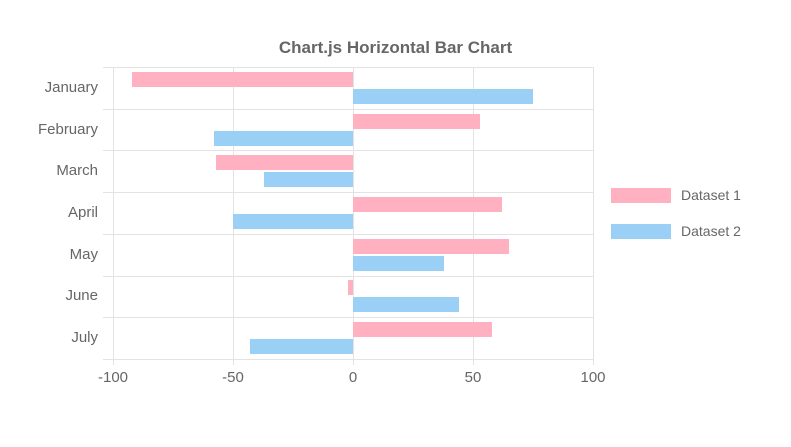 The image size is (791, 447). Describe the element at coordinates (676, 195) in the screenshot. I see `legend-item-dataset1: Dataset 1` at that location.